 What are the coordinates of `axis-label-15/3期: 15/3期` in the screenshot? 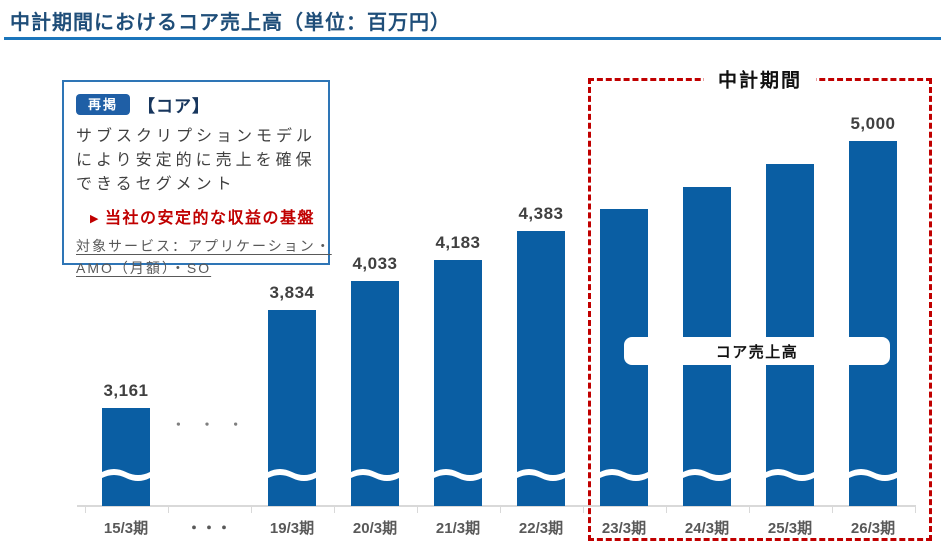 It's located at (126, 528).